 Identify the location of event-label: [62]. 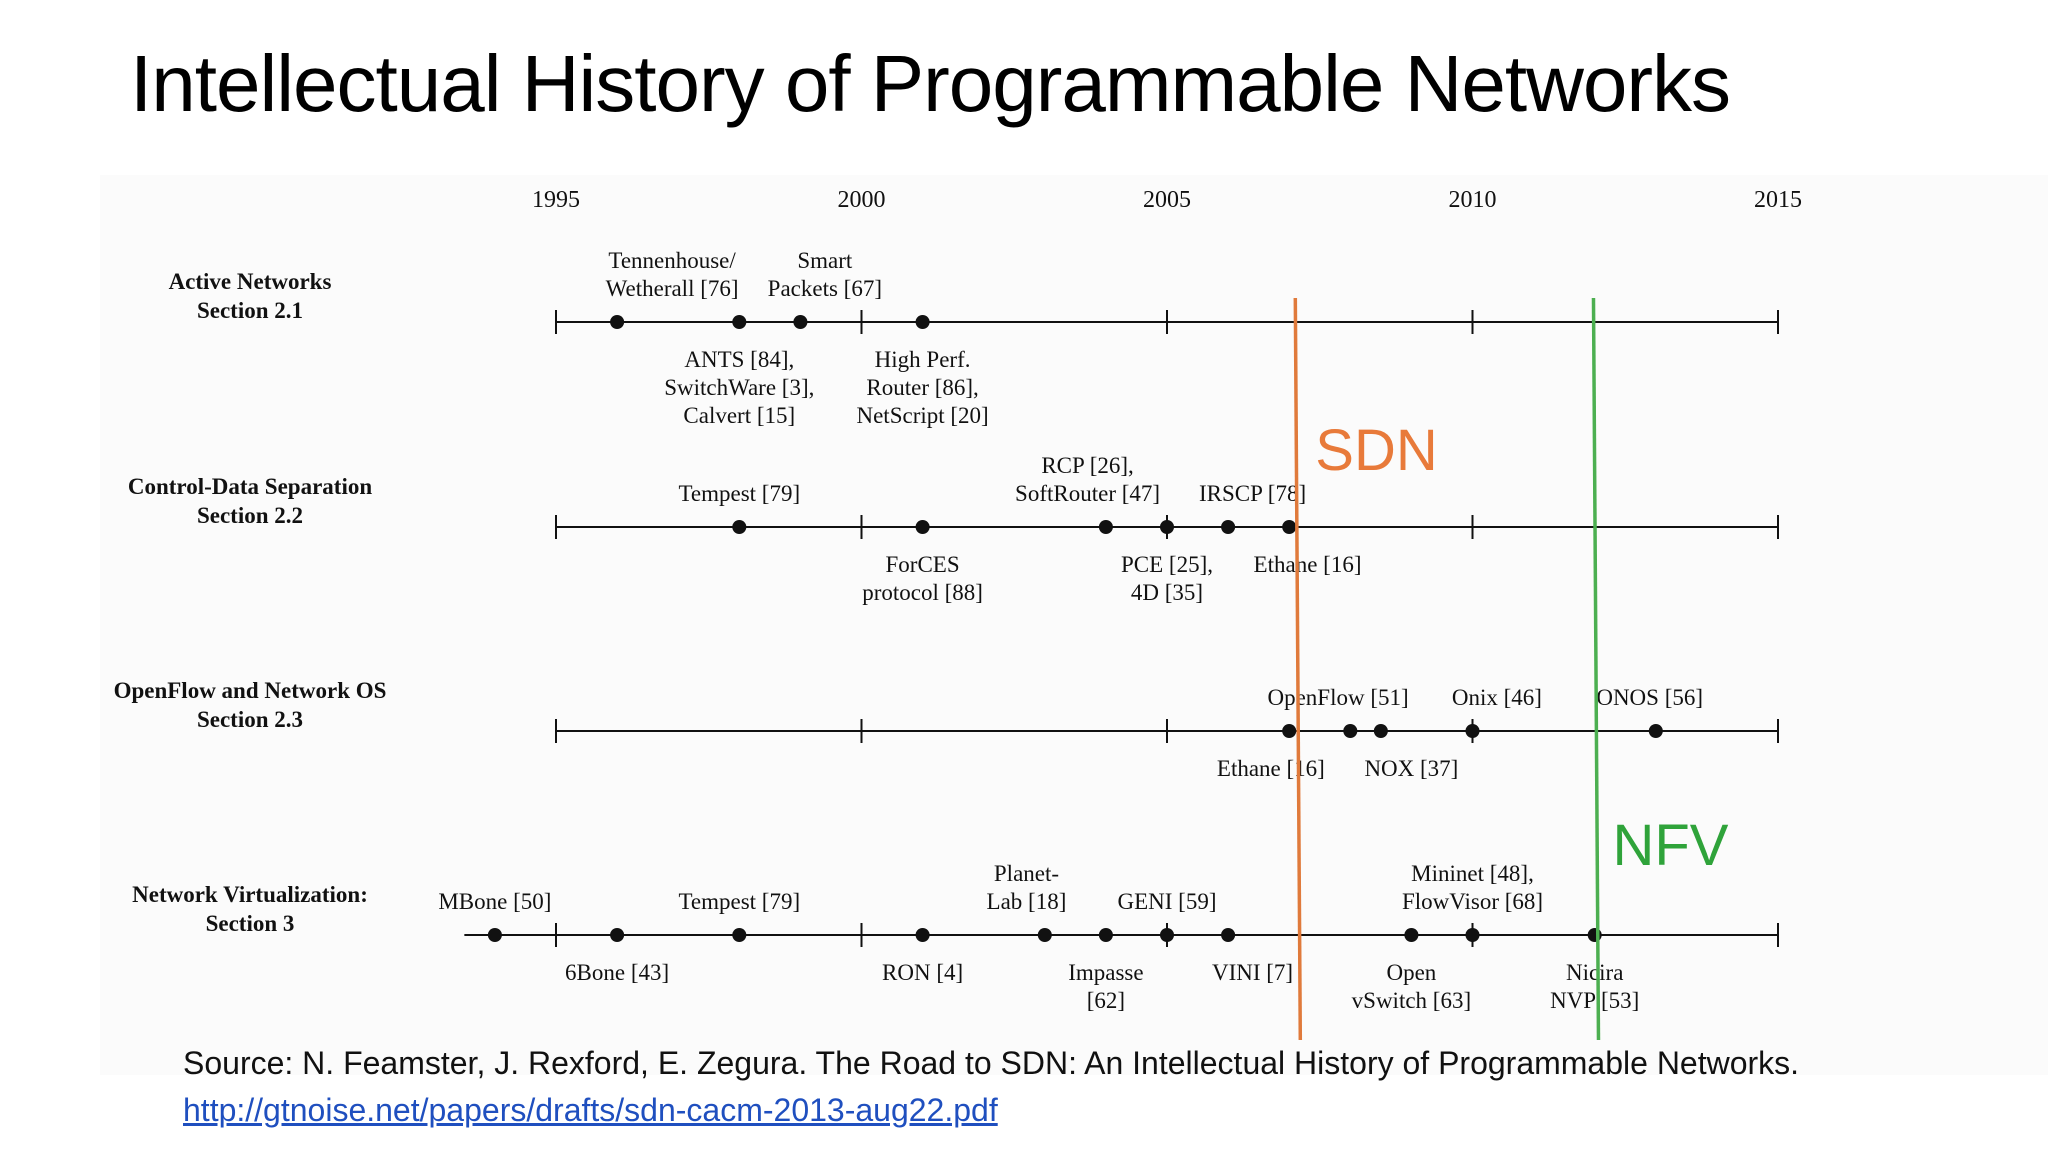
(1106, 1000).